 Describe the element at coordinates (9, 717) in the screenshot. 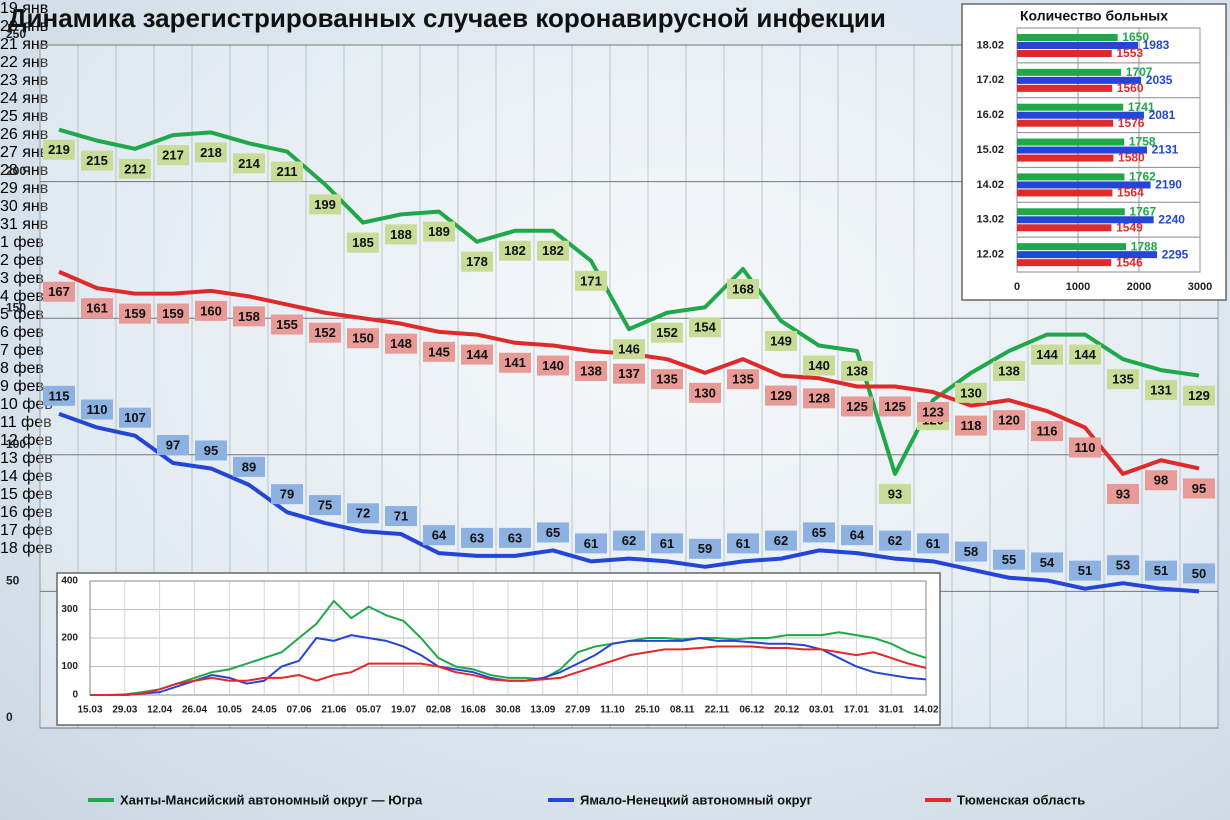

I see `y-tick-label: 0` at that location.